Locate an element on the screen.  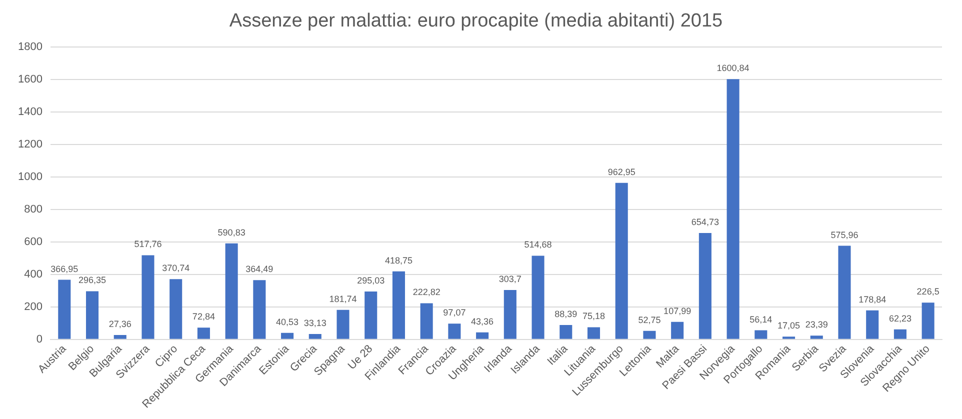
data-label: 370,74 is located at coordinates (176, 268).